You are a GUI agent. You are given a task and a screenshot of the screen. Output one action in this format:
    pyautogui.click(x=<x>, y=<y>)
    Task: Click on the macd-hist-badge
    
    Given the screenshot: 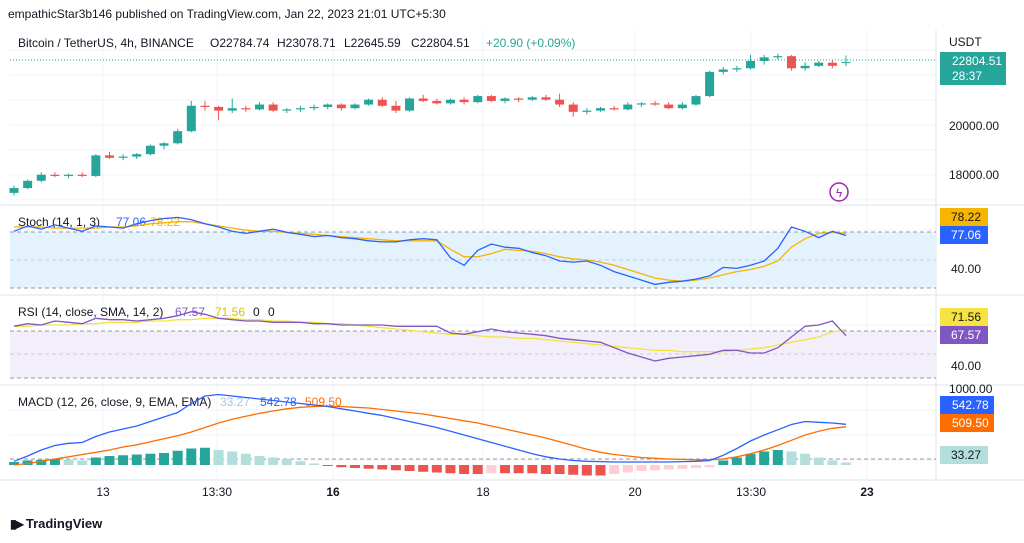 What is the action you would take?
    pyautogui.click(x=964, y=455)
    